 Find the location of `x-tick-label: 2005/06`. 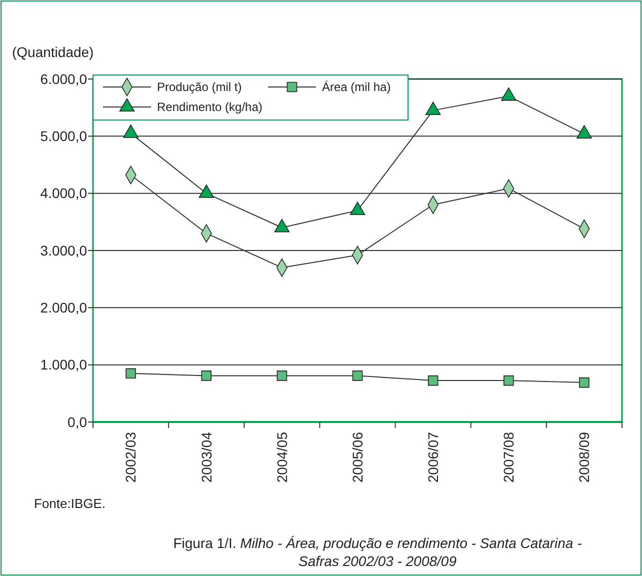

x-tick-label: 2005/06 is located at coordinates (357, 457).